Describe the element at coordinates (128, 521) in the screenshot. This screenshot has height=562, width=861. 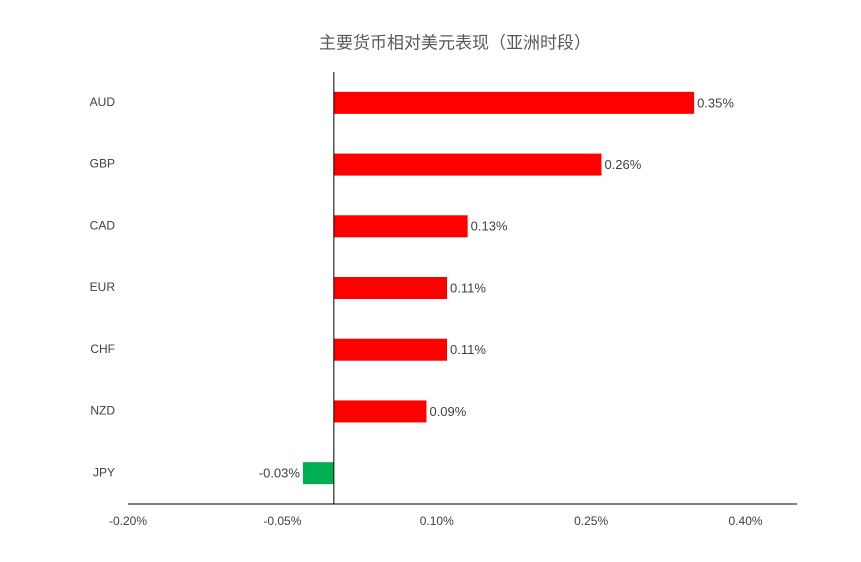
I see `x-tick-label: -0.20%` at that location.